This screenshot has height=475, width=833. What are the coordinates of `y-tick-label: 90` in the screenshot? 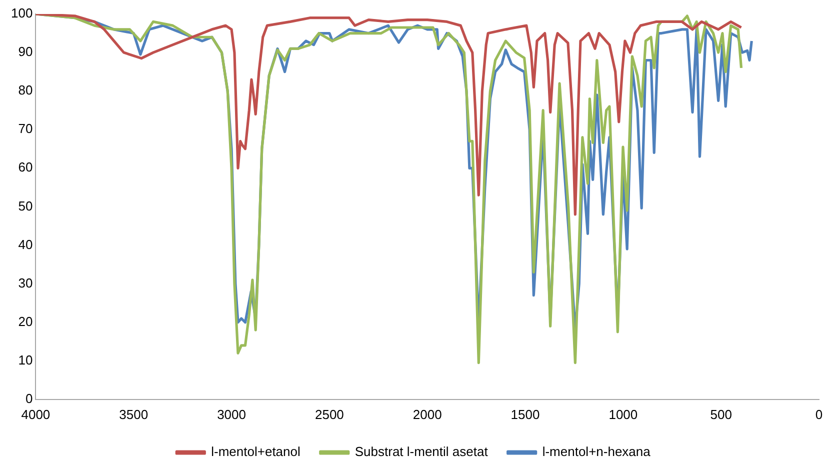 It's located at (25, 52).